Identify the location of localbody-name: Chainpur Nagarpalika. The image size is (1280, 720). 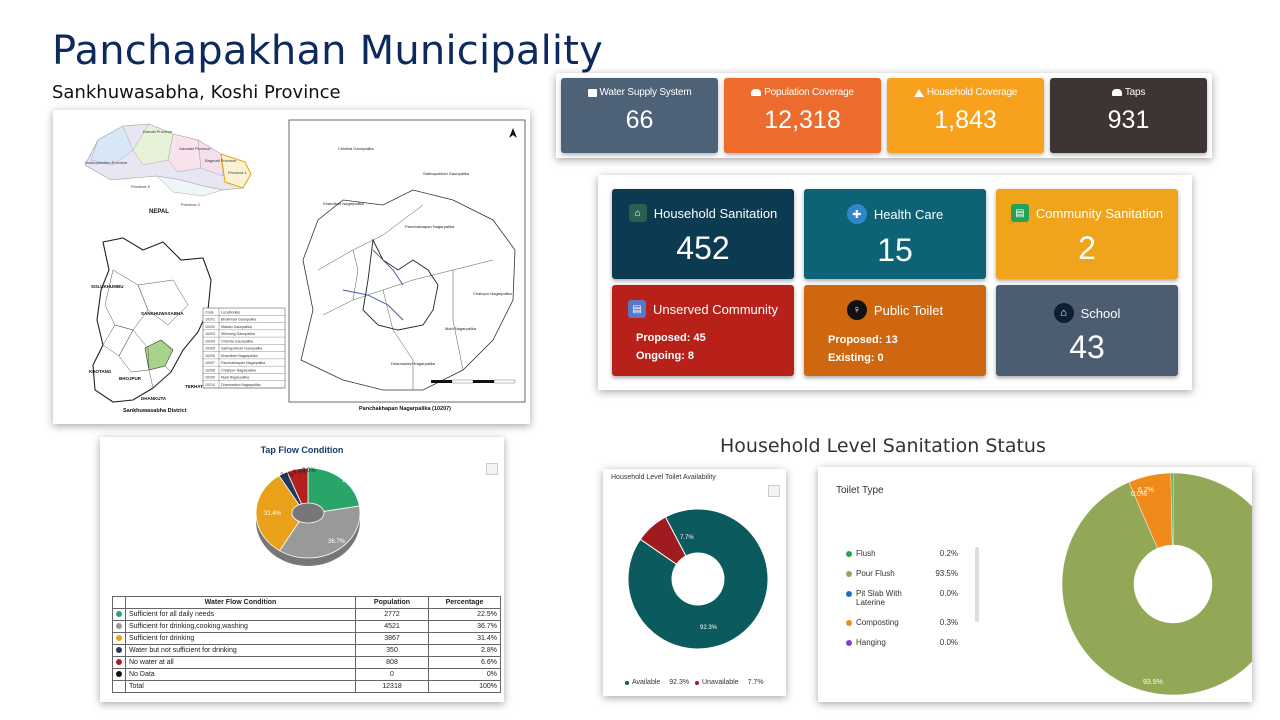
(238, 370).